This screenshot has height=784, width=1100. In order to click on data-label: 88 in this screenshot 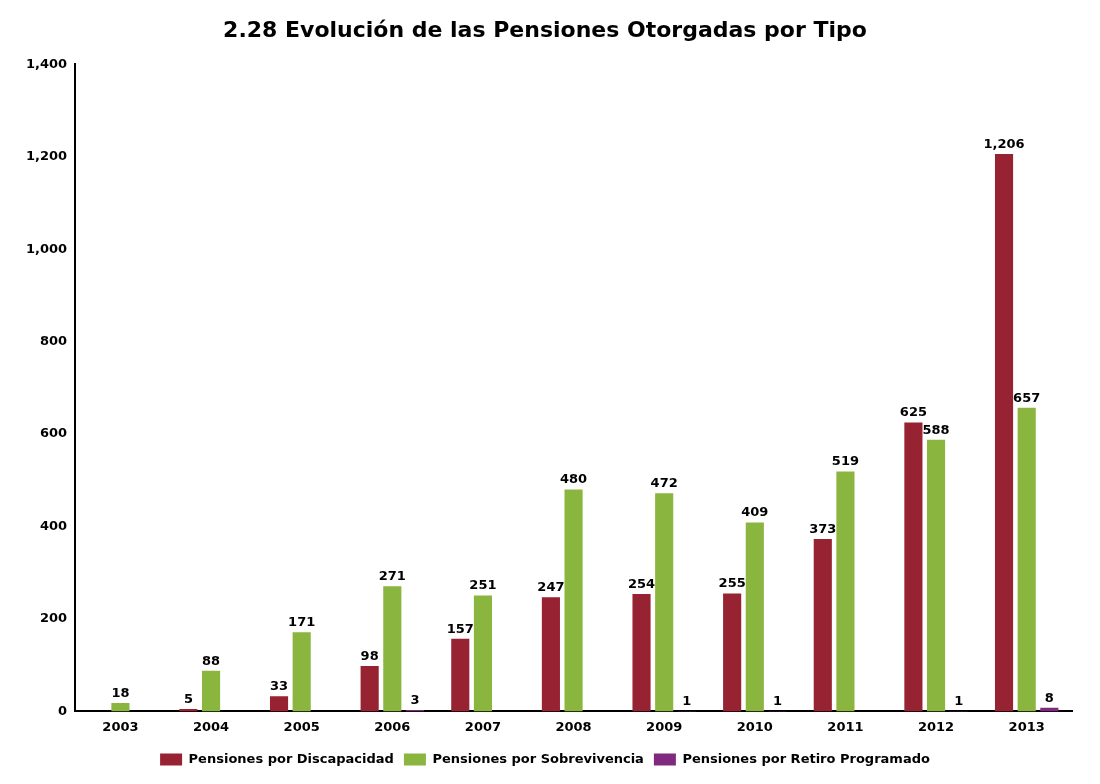, I will do `click(211, 660)`.